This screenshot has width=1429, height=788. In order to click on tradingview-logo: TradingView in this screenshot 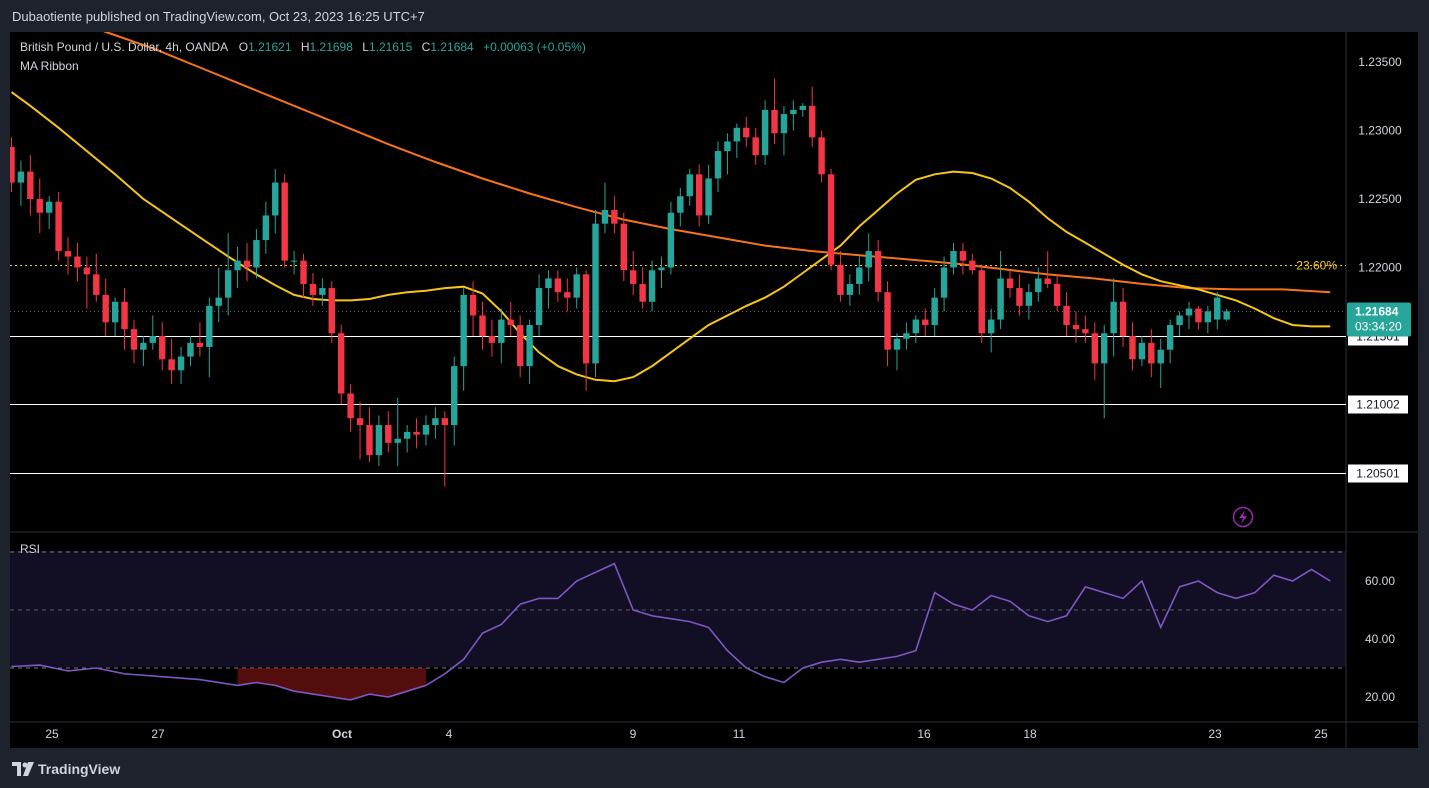, I will do `click(66, 769)`.